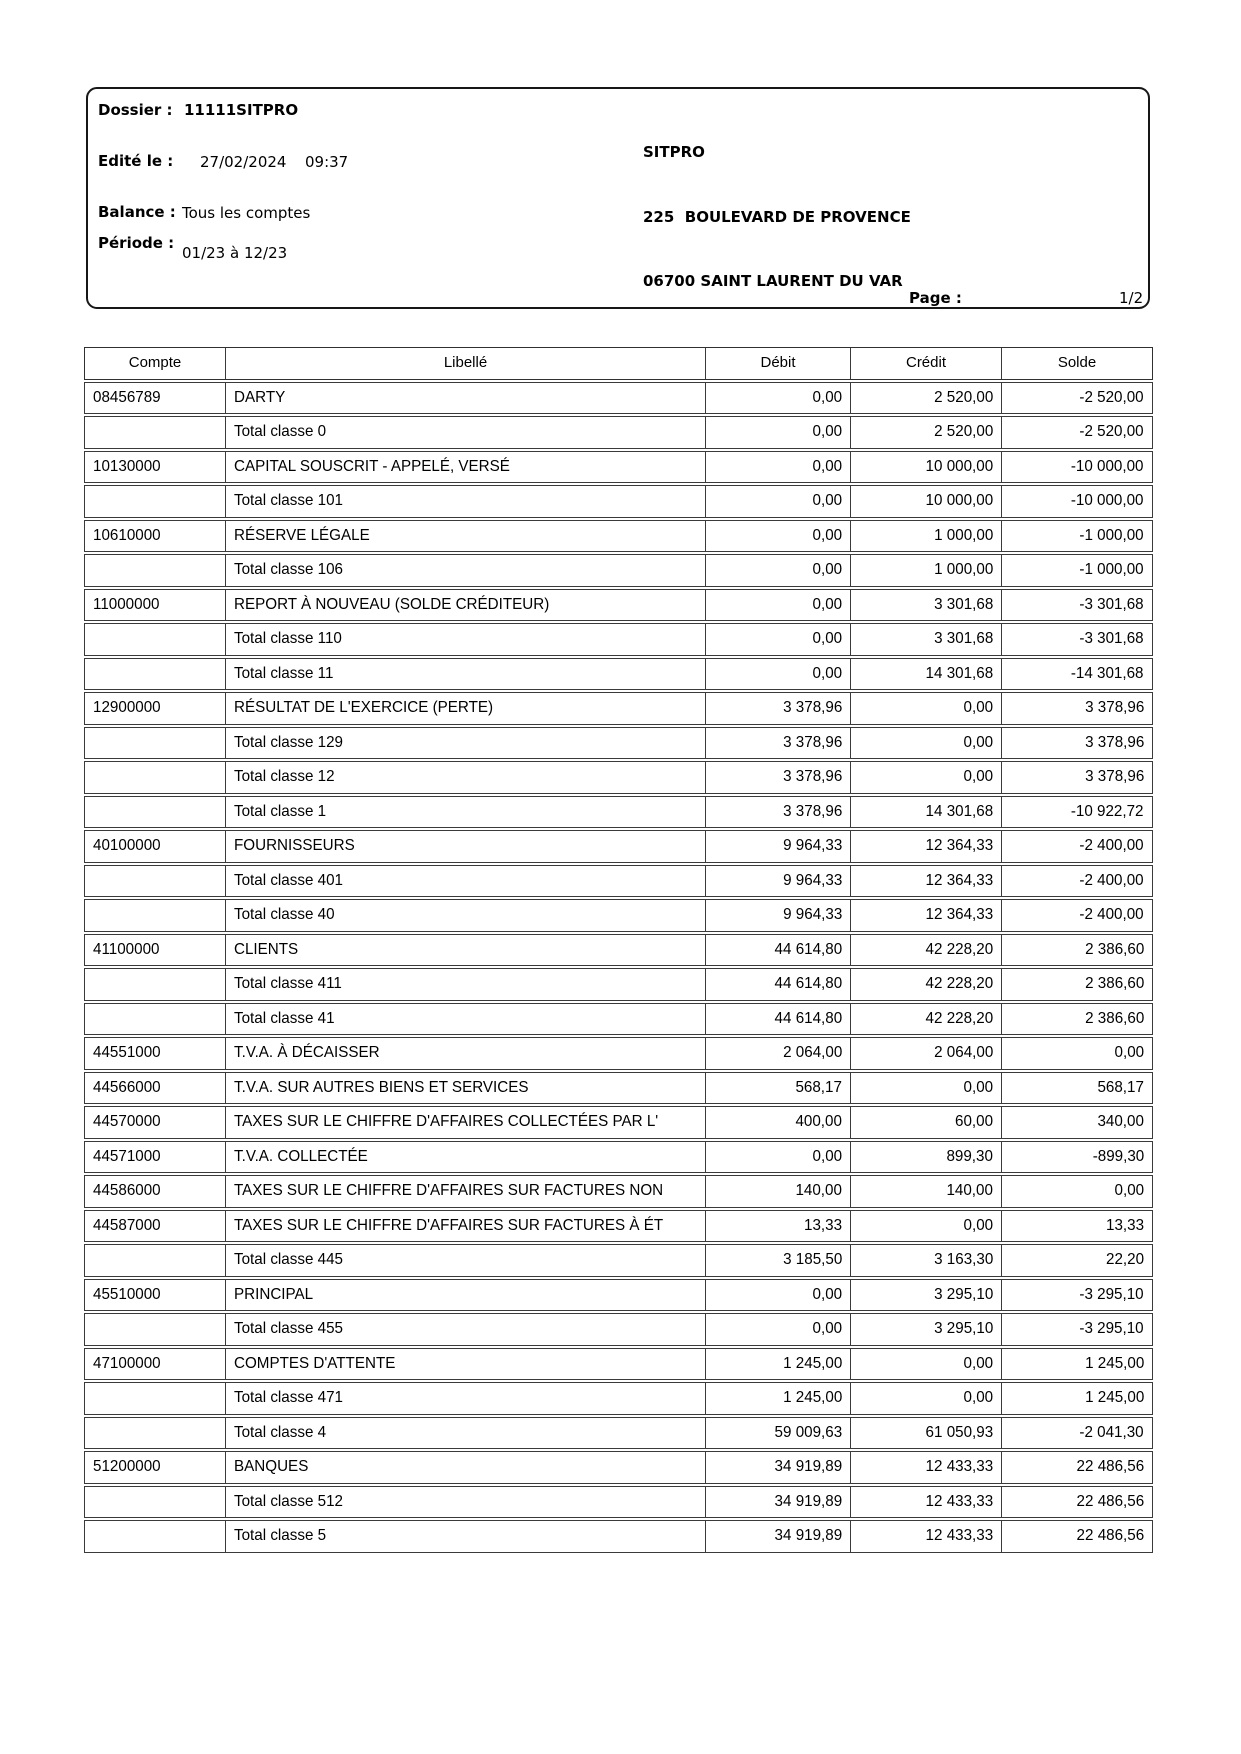 Image resolution: width=1241 pixels, height=1754 pixels. What do you see at coordinates (127, 1121) in the screenshot?
I see `cell-text: 44570000` at bounding box center [127, 1121].